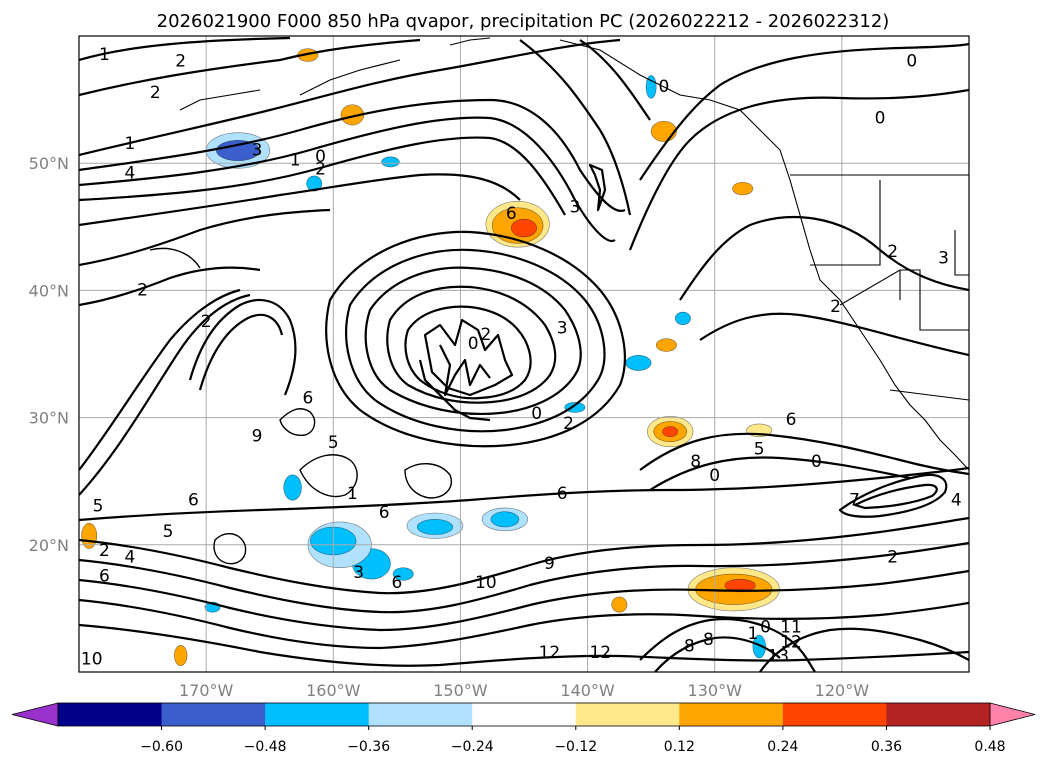  Describe the element at coordinates (524, 714) in the screenshot. I see `colorbar-outline` at that location.